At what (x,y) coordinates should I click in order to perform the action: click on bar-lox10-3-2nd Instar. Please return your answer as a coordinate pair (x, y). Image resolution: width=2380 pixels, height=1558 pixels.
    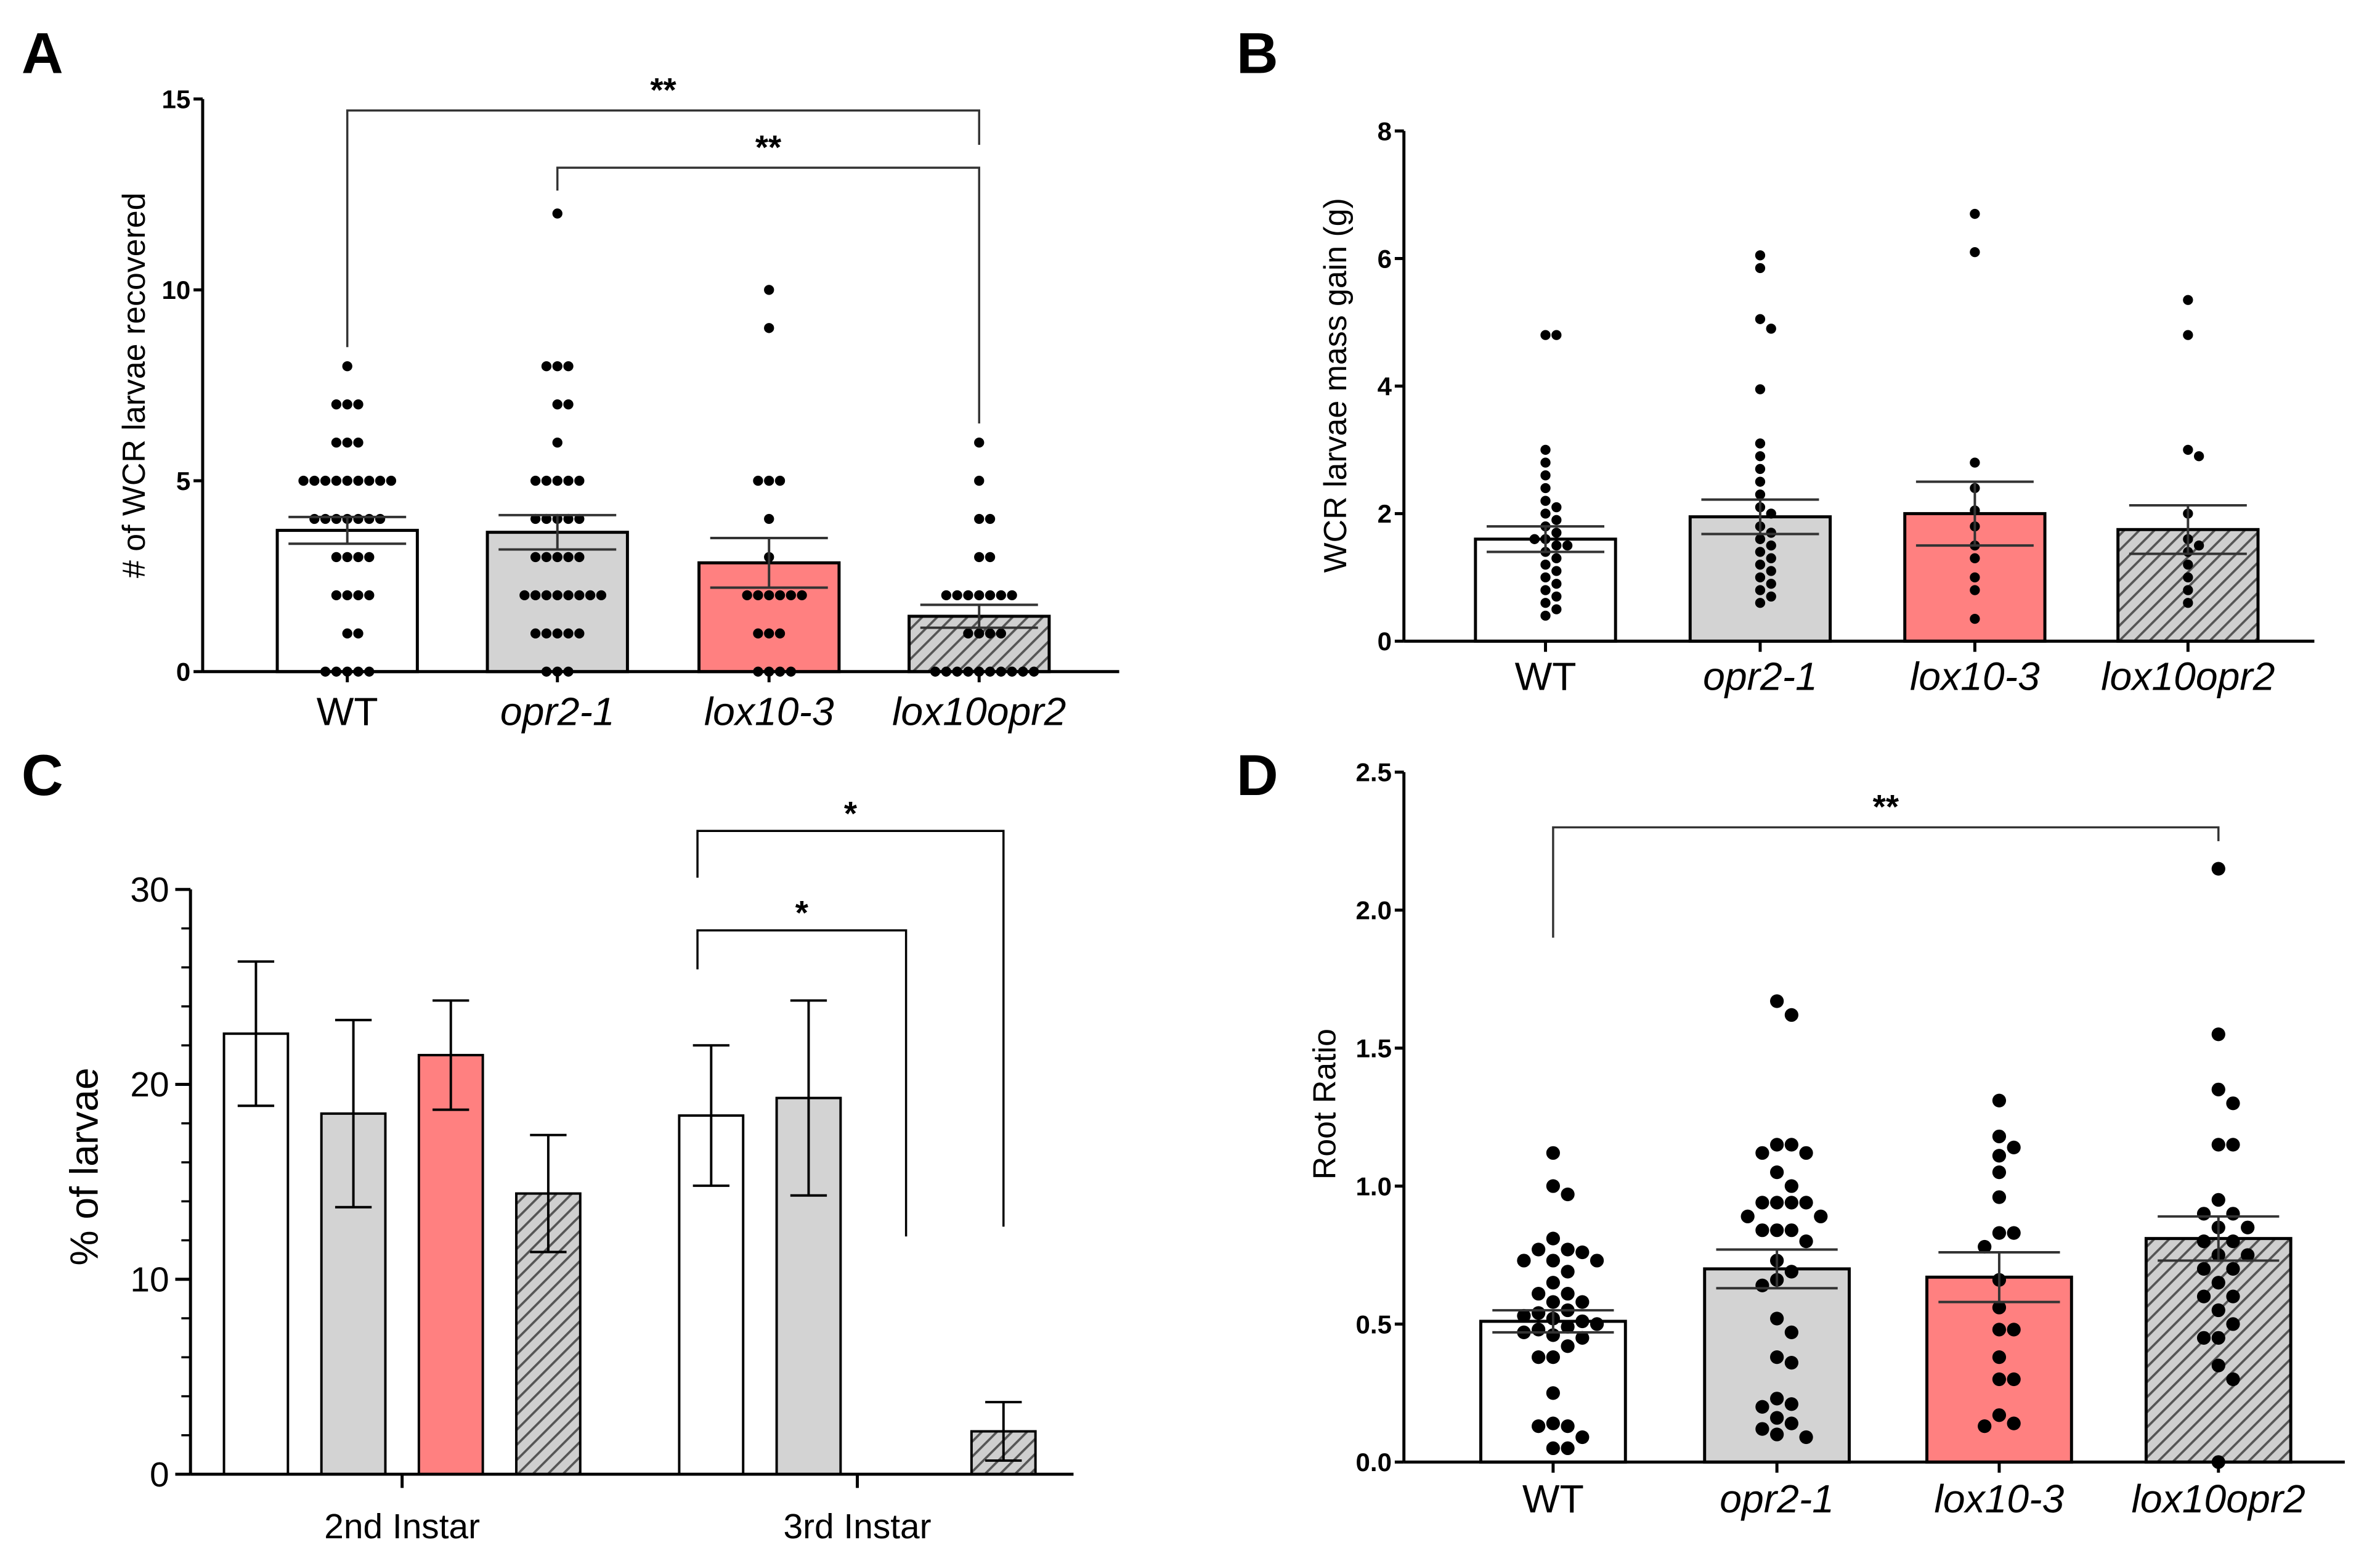
    Looking at the image, I should click on (451, 1265).